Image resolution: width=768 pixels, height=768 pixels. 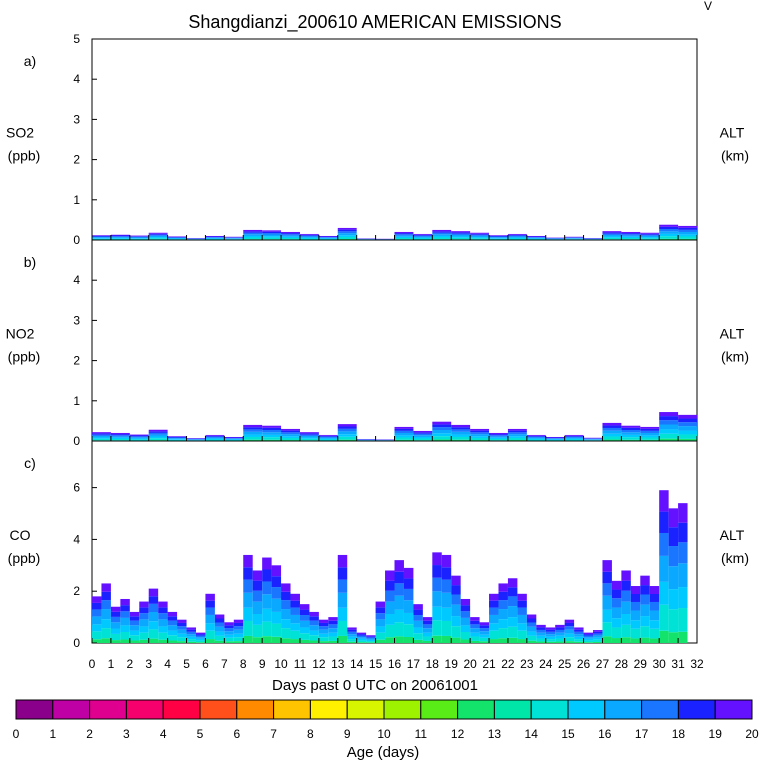 What do you see at coordinates (76, 643) in the screenshot?
I see `y-tick-label: 0` at bounding box center [76, 643].